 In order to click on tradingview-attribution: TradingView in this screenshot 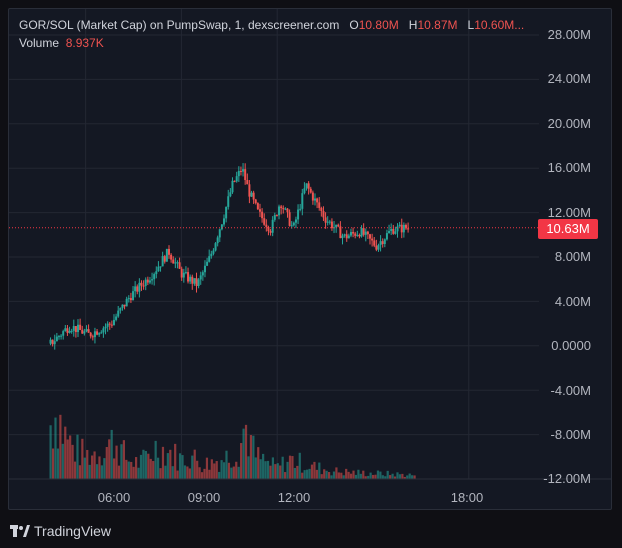, I will do `click(60, 531)`.